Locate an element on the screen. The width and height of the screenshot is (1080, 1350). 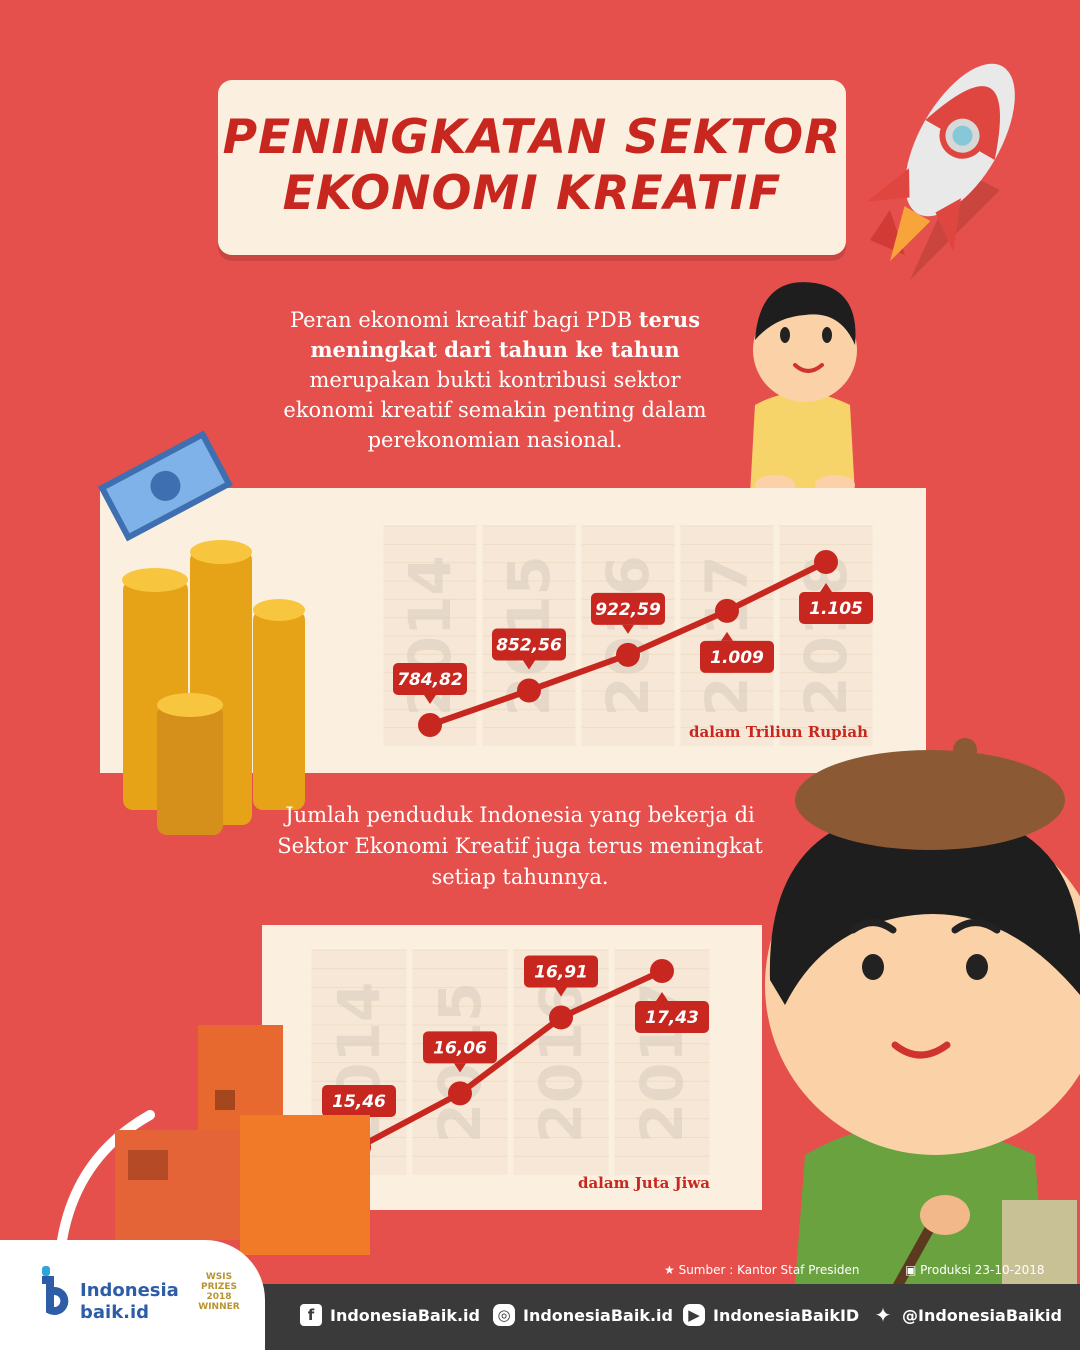
data-label-2015: 16,06 is located at coordinates (460, 1048).